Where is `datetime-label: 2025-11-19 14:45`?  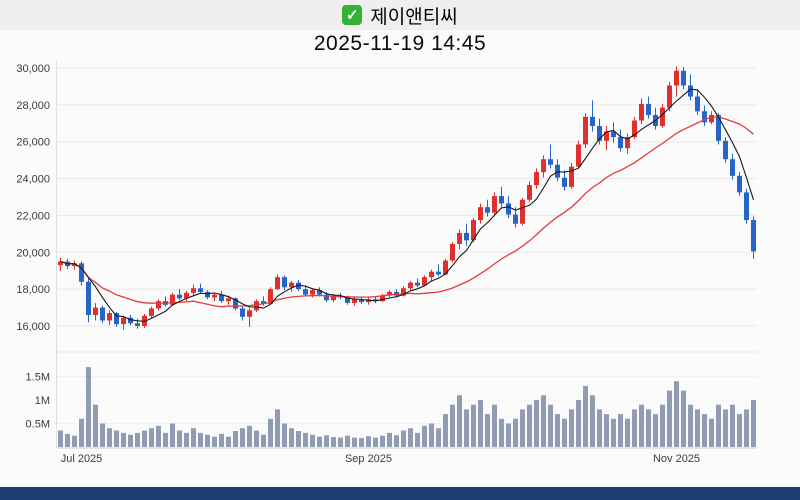 datetime-label: 2025-11-19 14:45 is located at coordinates (400, 43).